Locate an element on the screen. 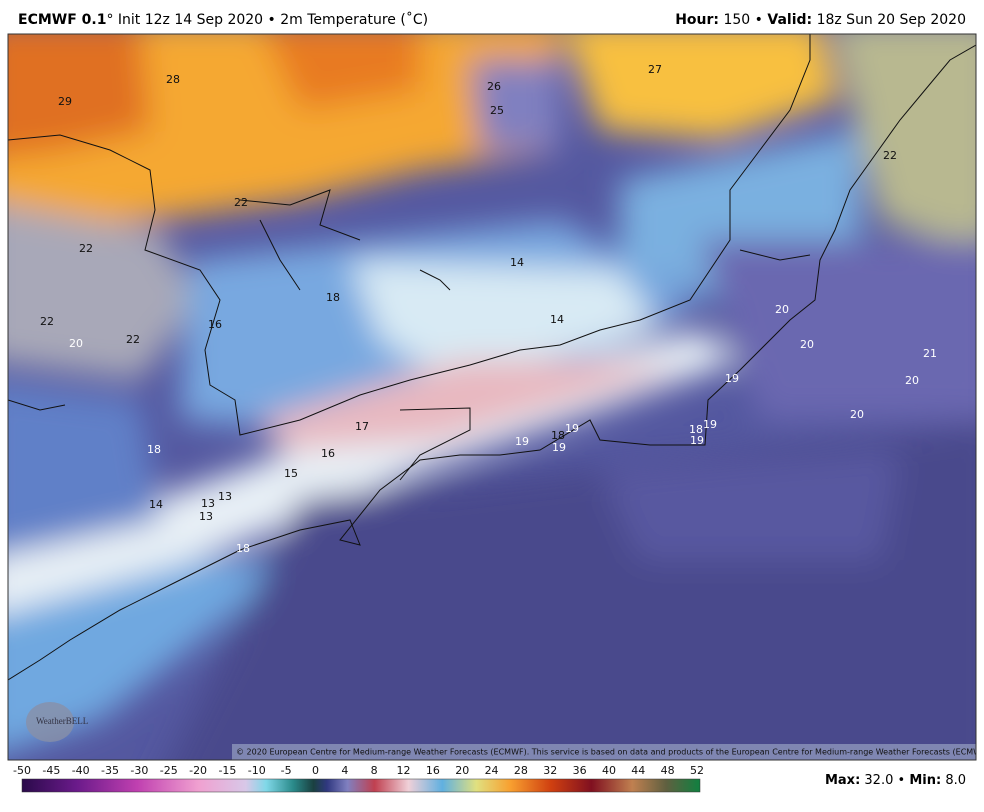 This screenshot has width=984, height=812. colorbar-tick-label: 24 is located at coordinates (492, 770).